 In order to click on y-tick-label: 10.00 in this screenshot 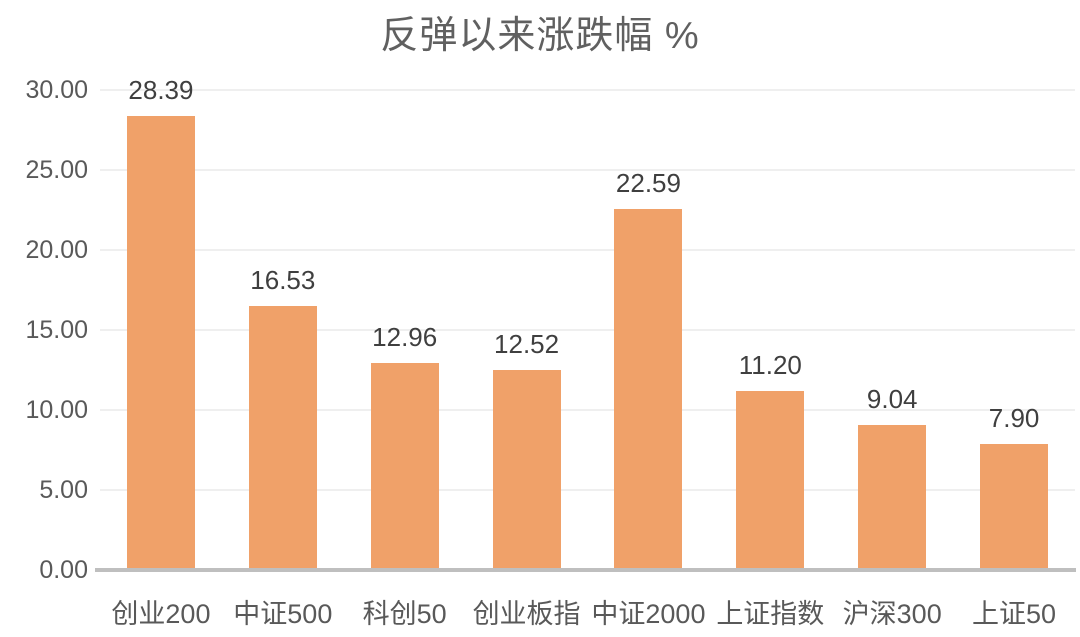, I will do `click(56, 410)`.